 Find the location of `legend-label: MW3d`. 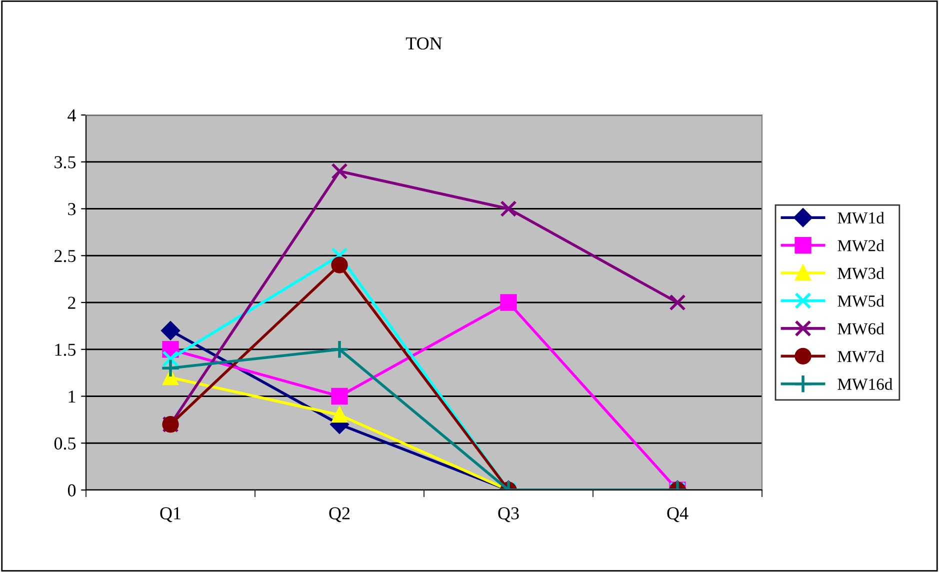

legend-label: MW3d is located at coordinates (861, 273).